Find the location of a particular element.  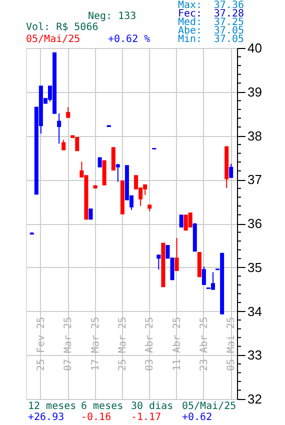

y-tick-label: 32 is located at coordinates (255, 399).